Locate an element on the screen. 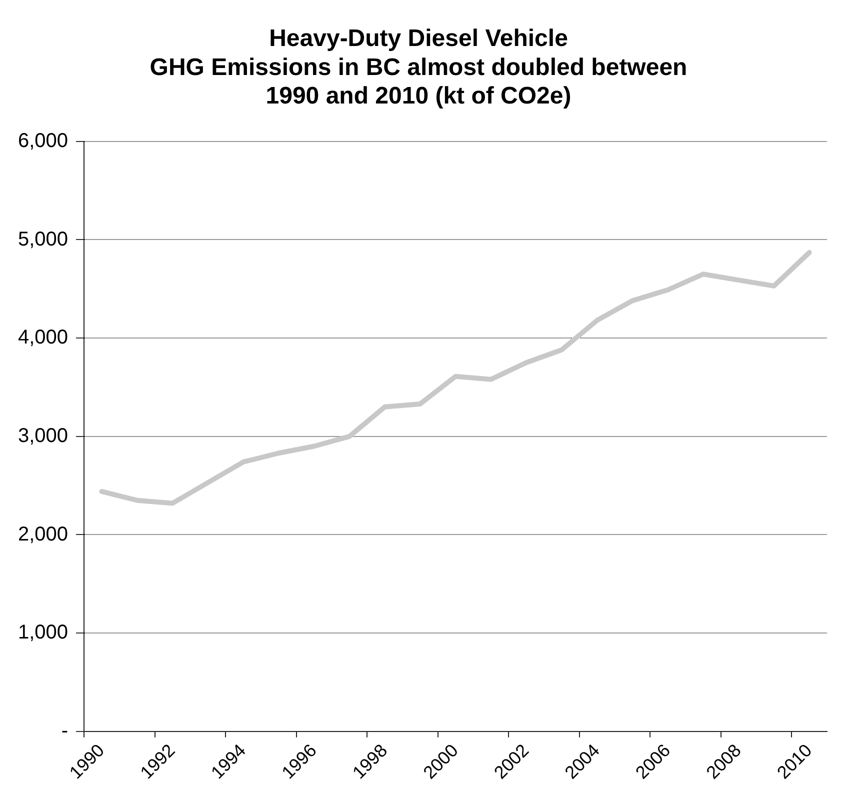 The image size is (852, 797). text: GHG Emissions in BC almost doubled between is located at coordinates (419, 67).